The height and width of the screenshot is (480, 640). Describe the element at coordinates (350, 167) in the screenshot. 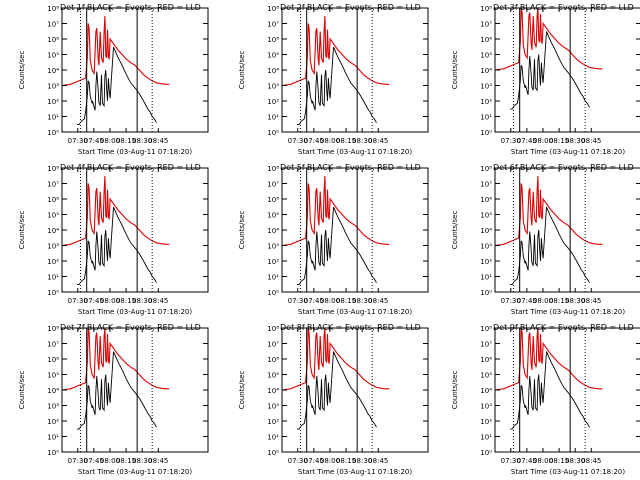

I see `panel-title: Det 5f-BLACK = Events, RED = LLD` at that location.